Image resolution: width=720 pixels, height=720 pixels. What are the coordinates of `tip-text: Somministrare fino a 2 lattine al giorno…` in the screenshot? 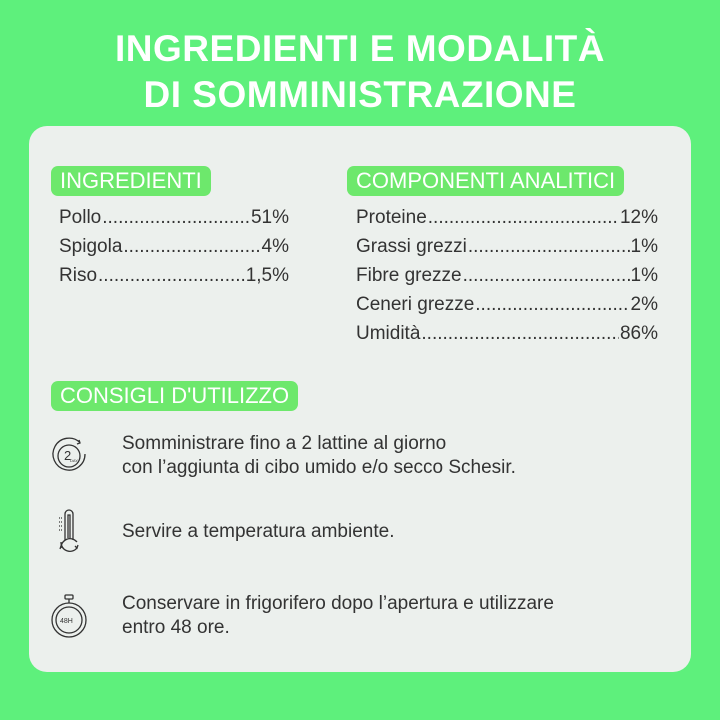 It's located at (319, 455).